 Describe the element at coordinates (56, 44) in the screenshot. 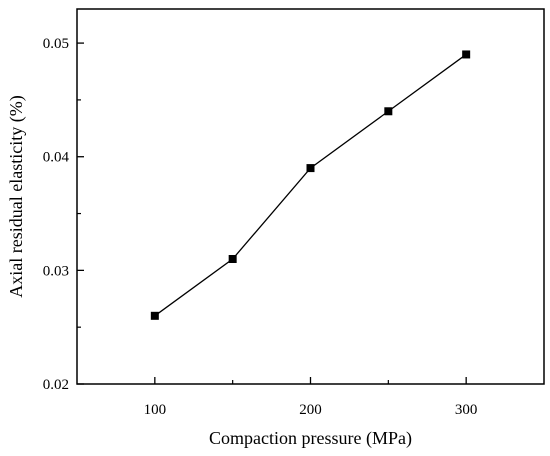

I see `y-tick-label: 0.05` at that location.